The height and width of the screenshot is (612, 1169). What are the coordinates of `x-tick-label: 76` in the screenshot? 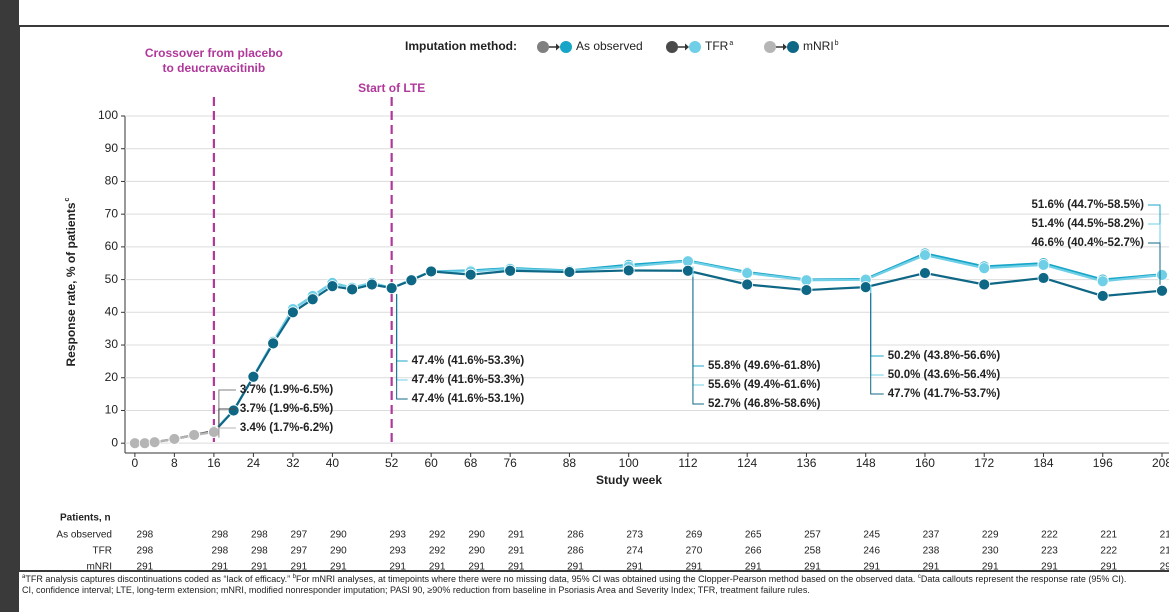 It's located at (510, 463).